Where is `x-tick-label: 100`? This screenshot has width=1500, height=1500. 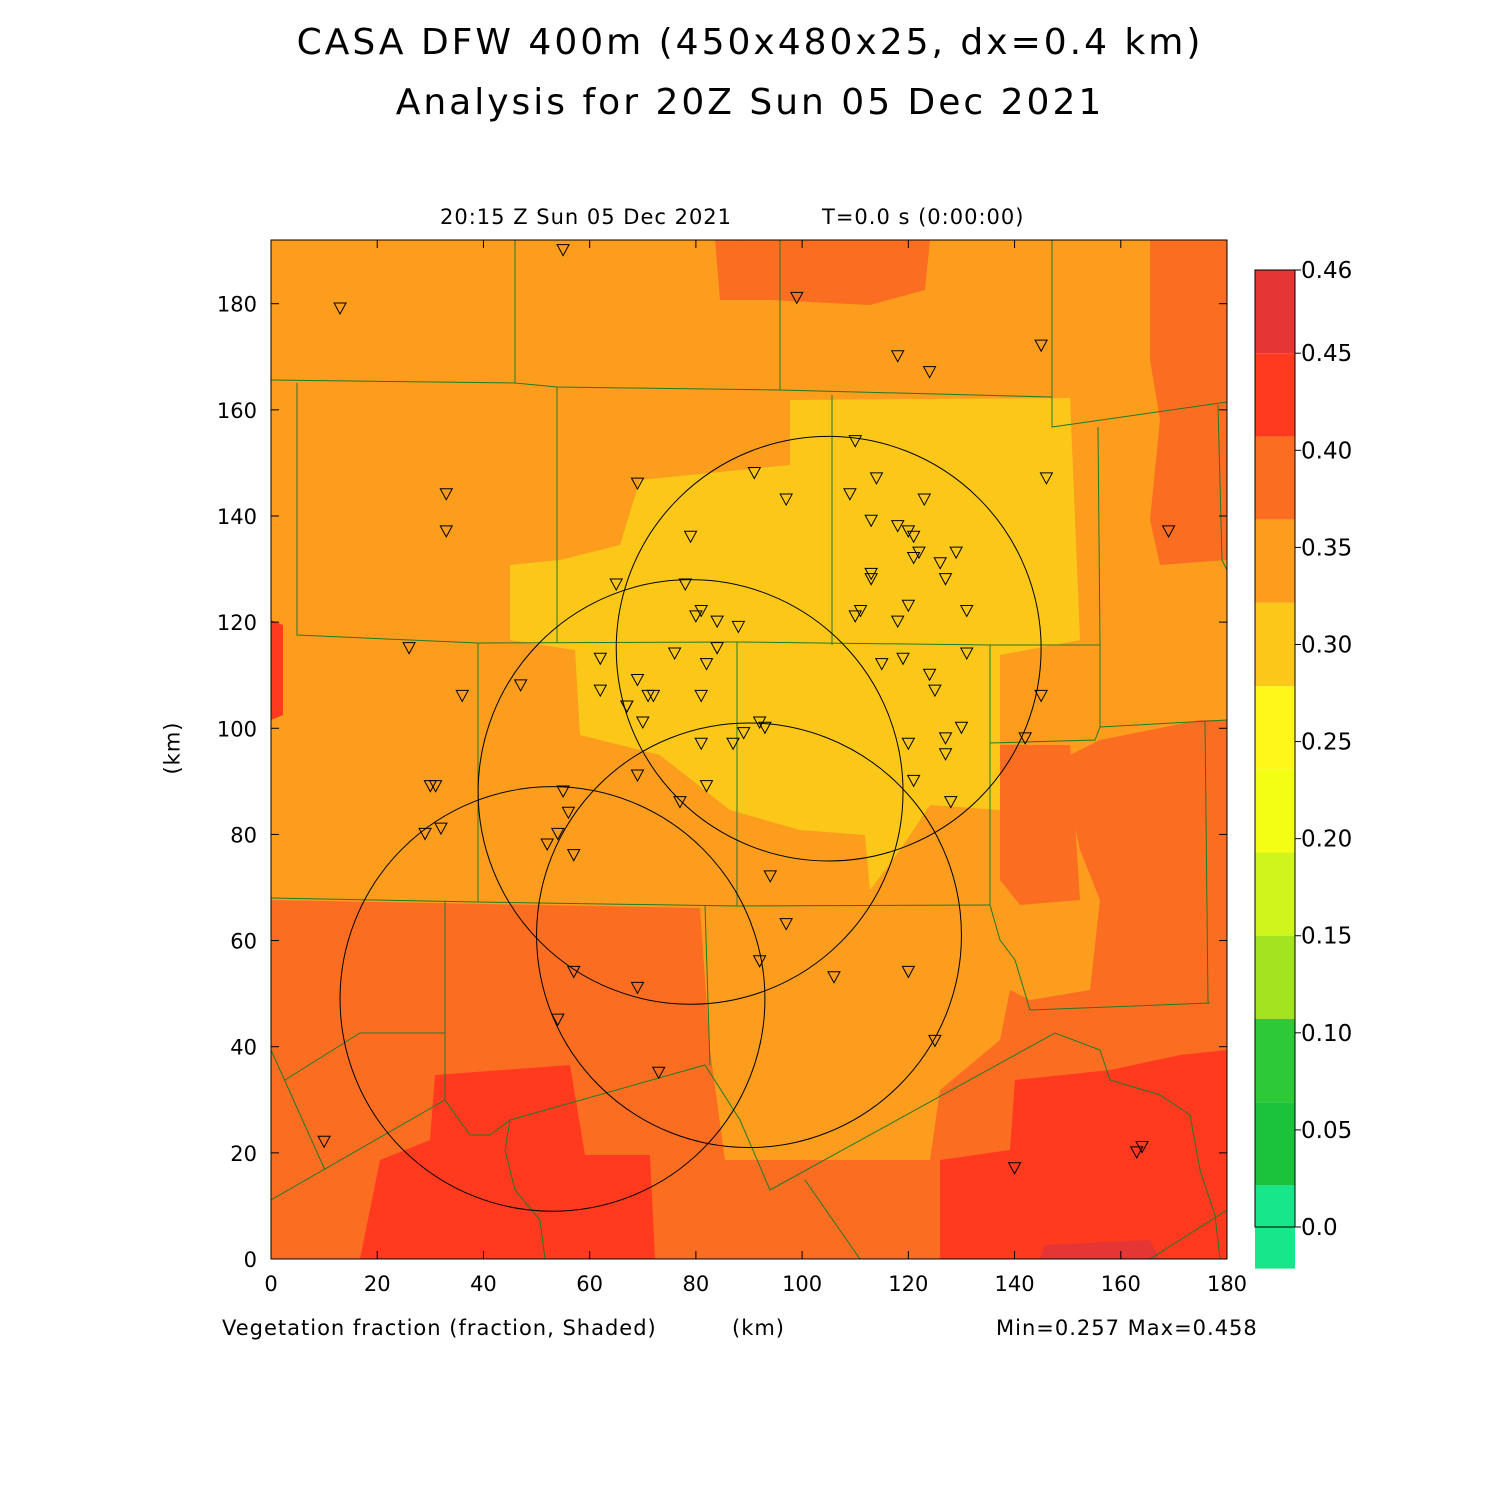 x-tick-label: 100 is located at coordinates (802, 1284).